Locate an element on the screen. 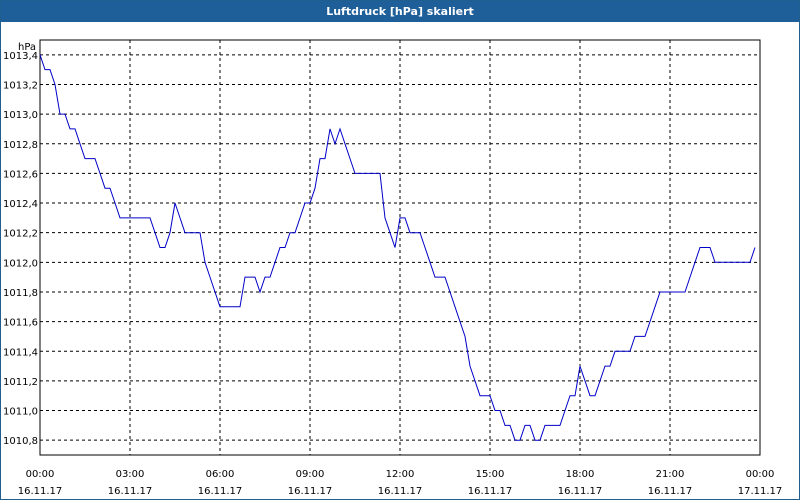  y-tick-label: 1011,8 is located at coordinates (20, 293).